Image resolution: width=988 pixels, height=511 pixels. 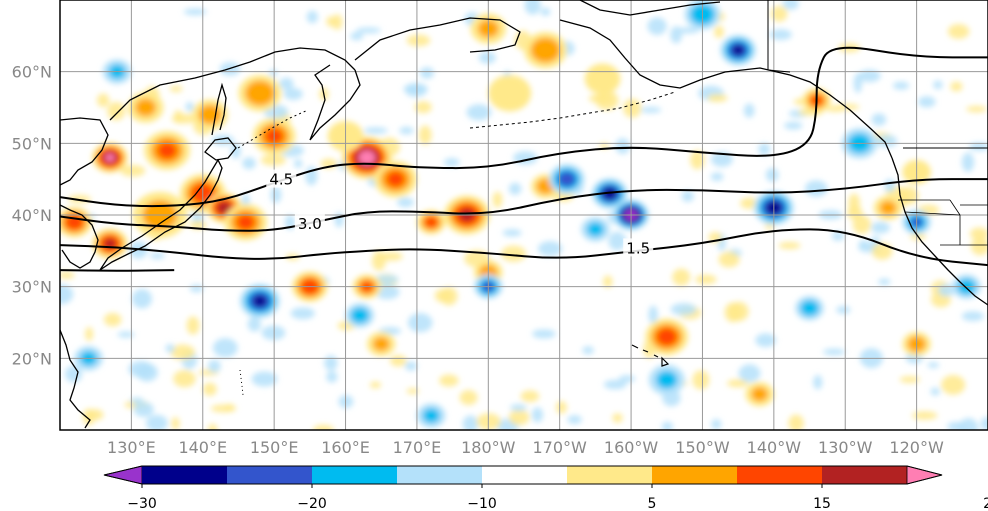 What do you see at coordinates (281, 180) in the screenshot?
I see `contour-label: 4.5` at bounding box center [281, 180].